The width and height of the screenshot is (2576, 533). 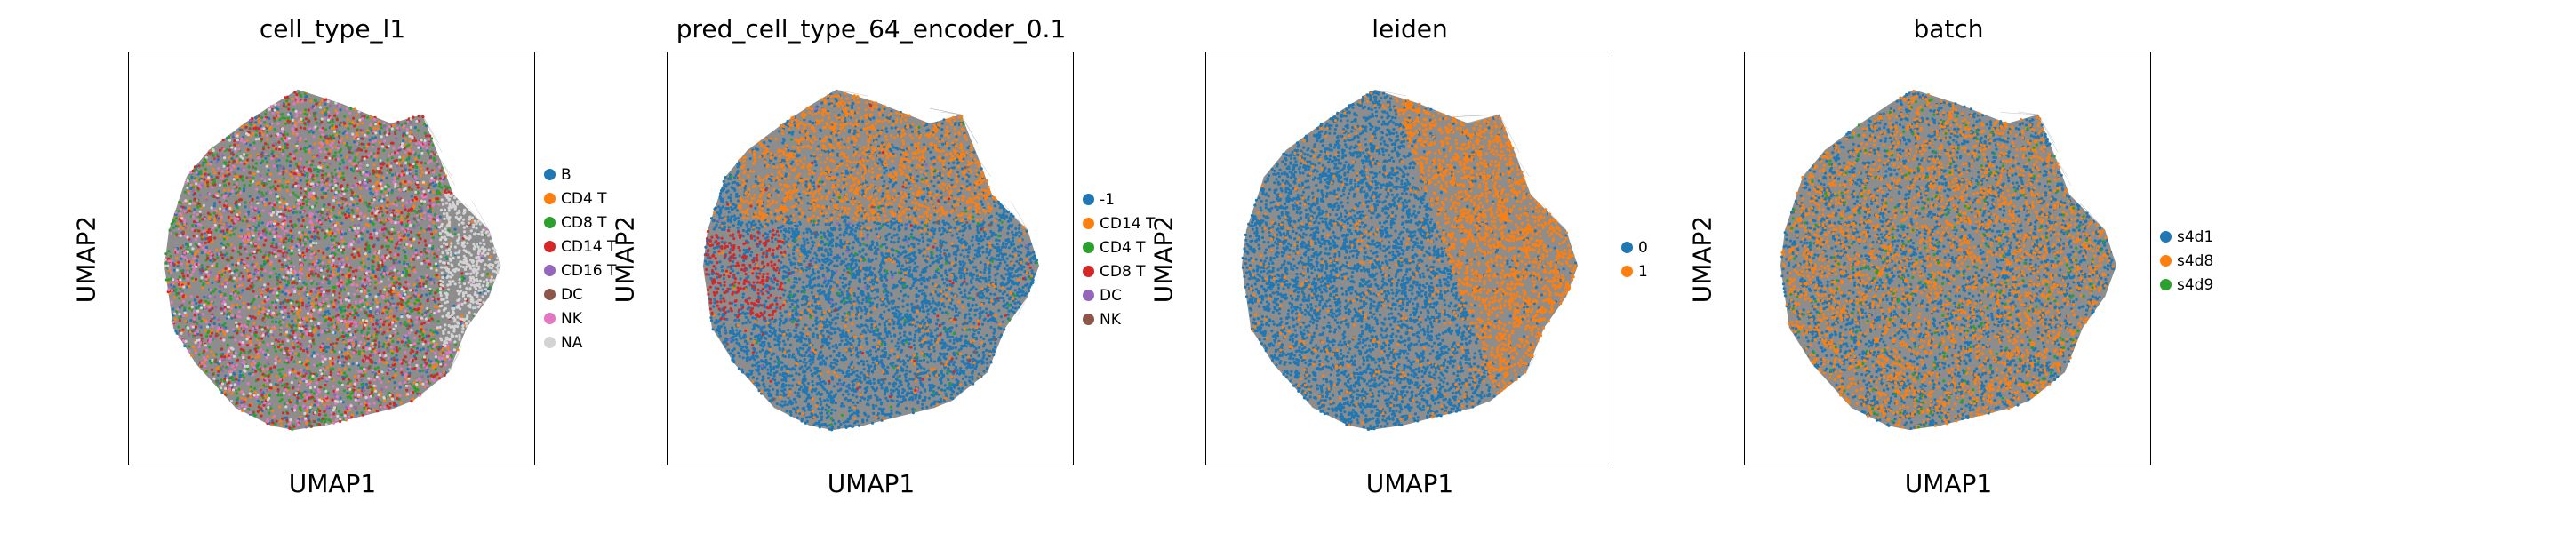 What do you see at coordinates (1948, 29) in the screenshot?
I see `plot-title: batch` at bounding box center [1948, 29].